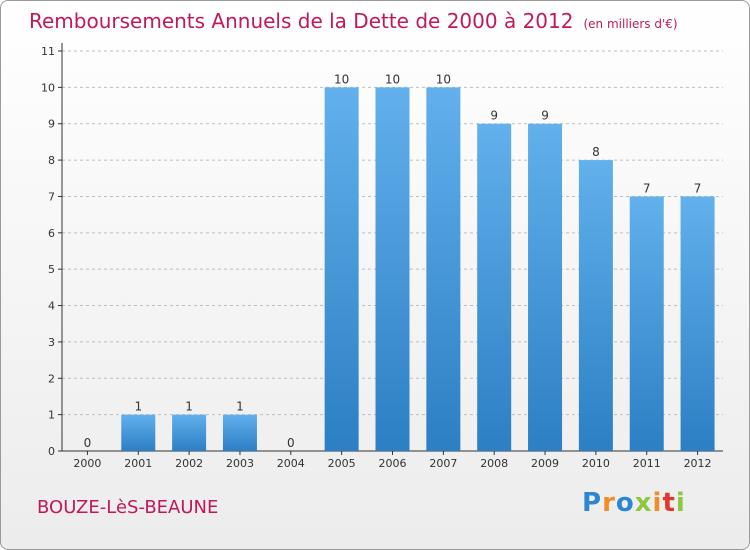 The image size is (750, 550). Describe the element at coordinates (51, 306) in the screenshot. I see `y-tick-label: 4` at that location.